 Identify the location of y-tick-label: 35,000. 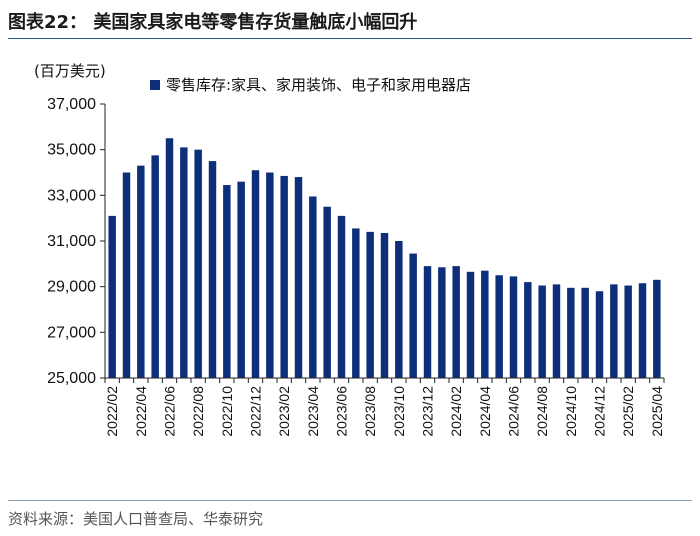
(71, 150).